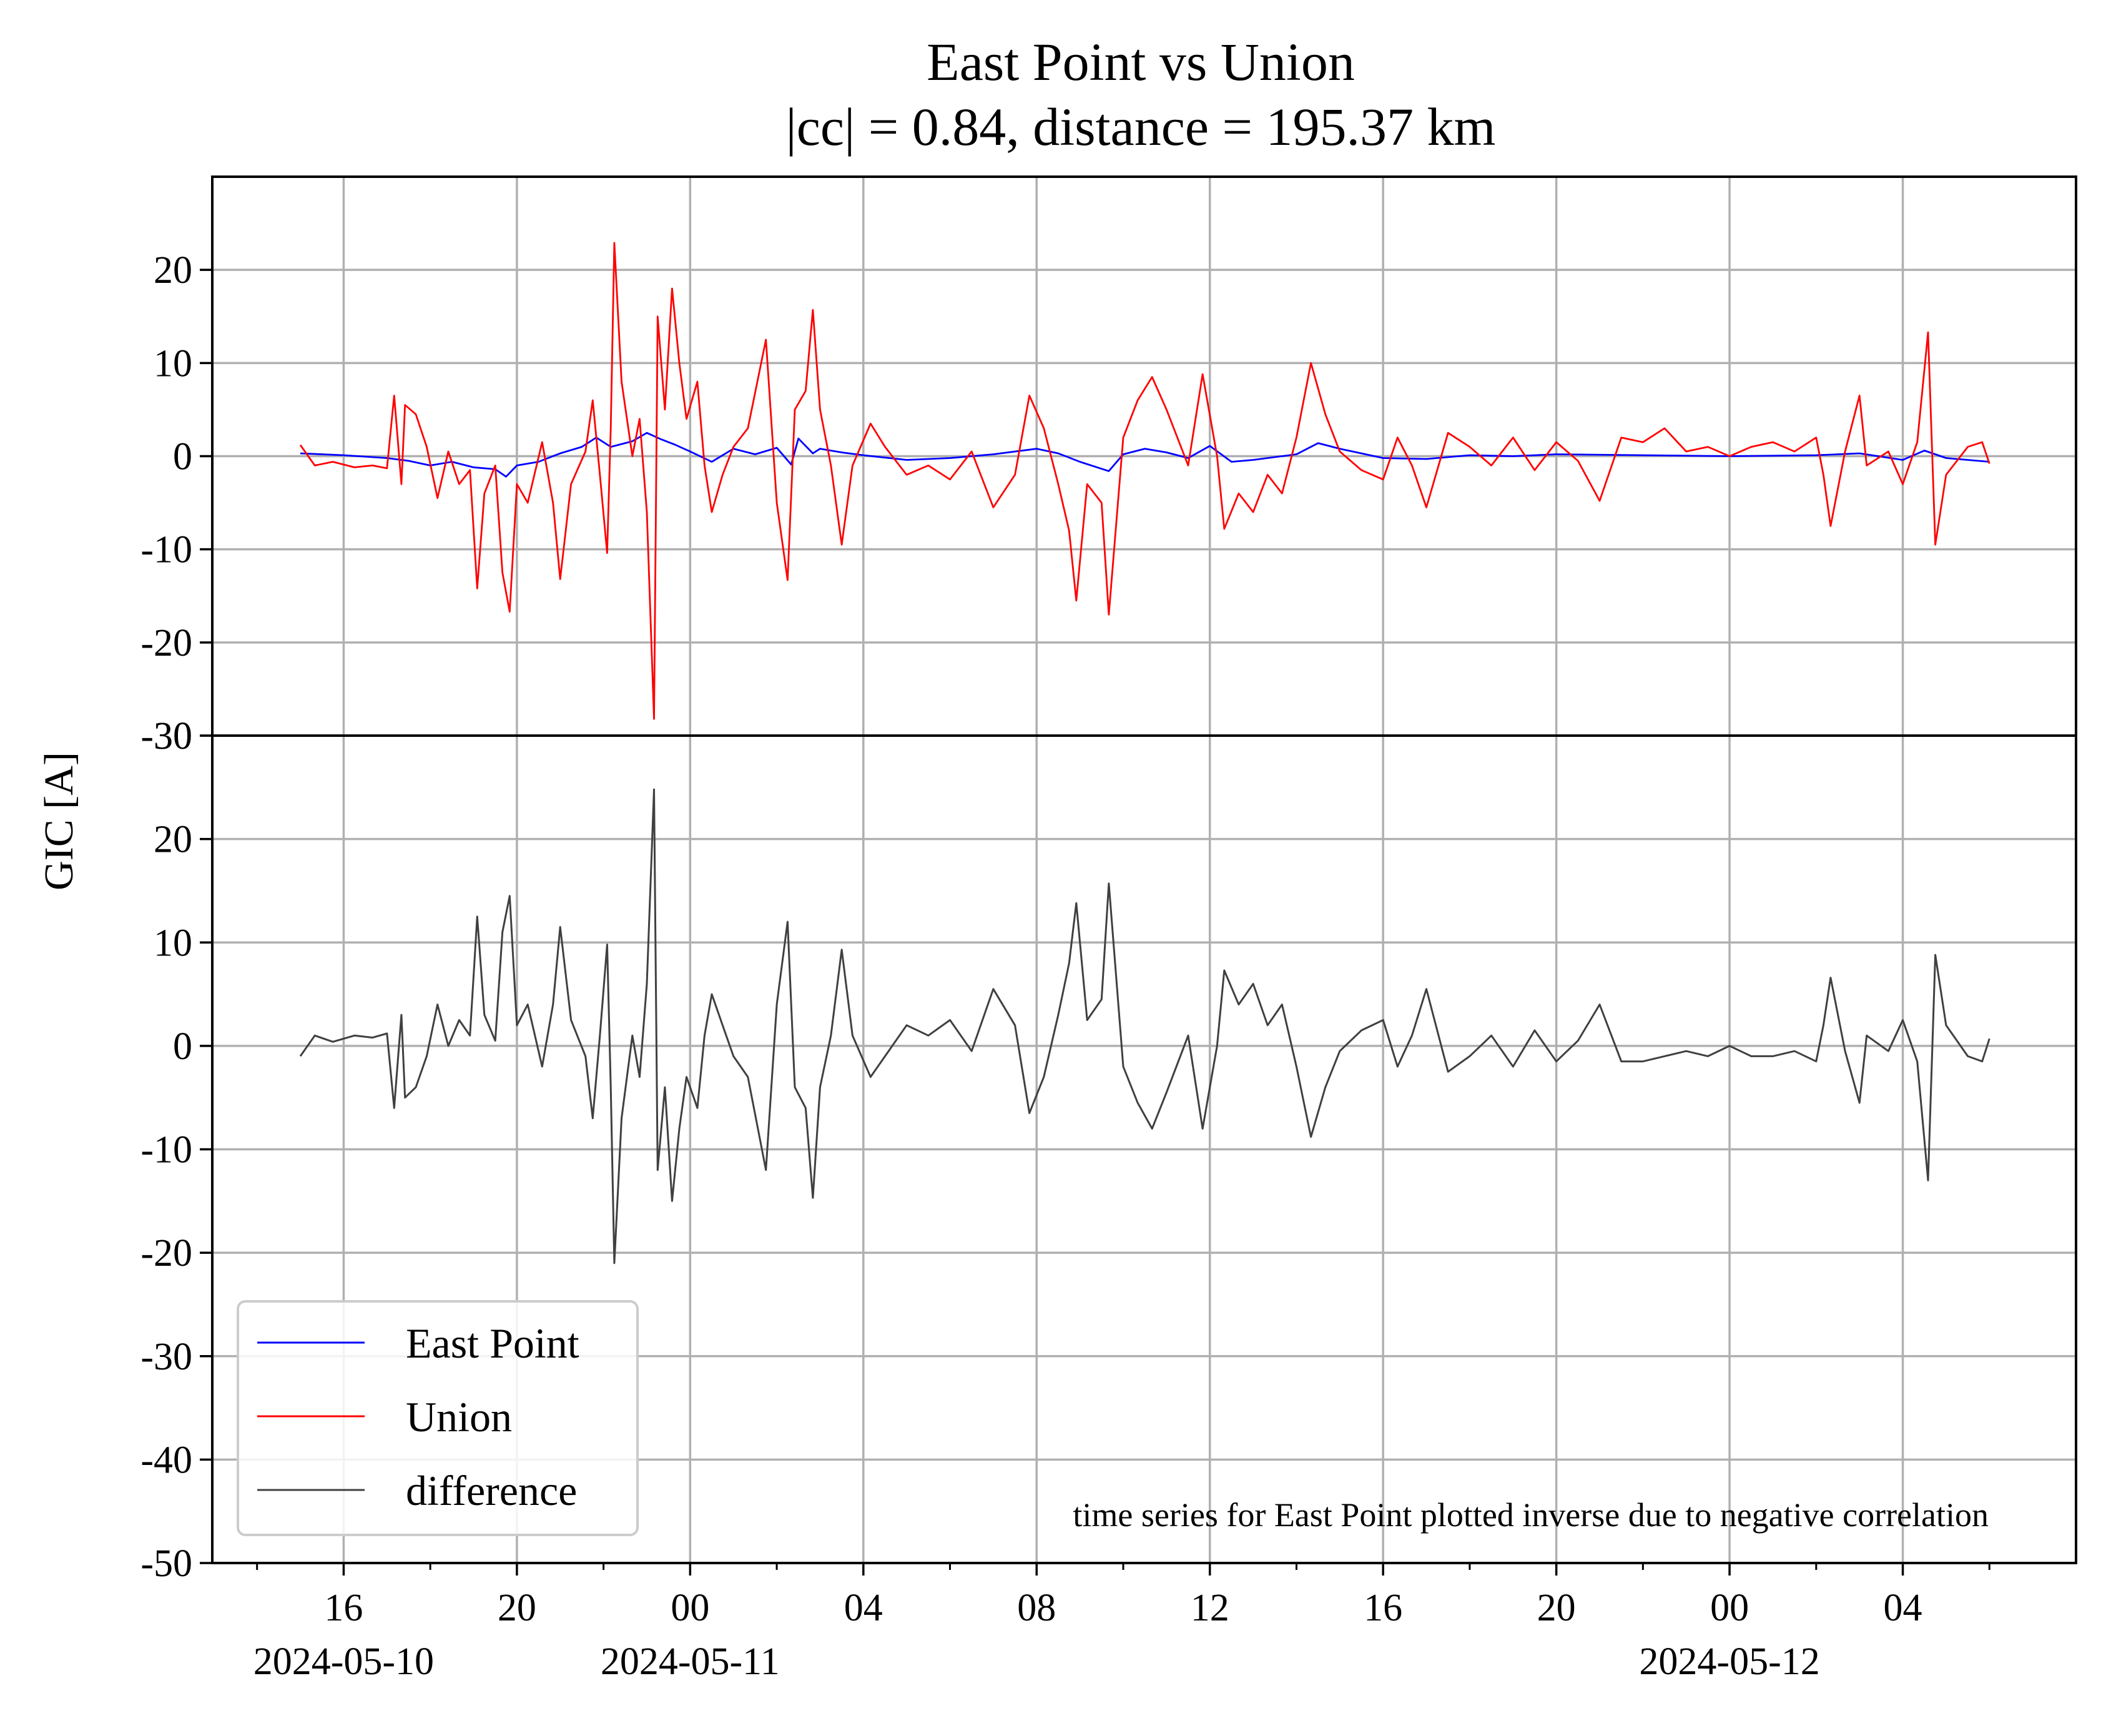  Describe the element at coordinates (1141, 62) in the screenshot. I see `chart-title: East Point vs Union` at that location.